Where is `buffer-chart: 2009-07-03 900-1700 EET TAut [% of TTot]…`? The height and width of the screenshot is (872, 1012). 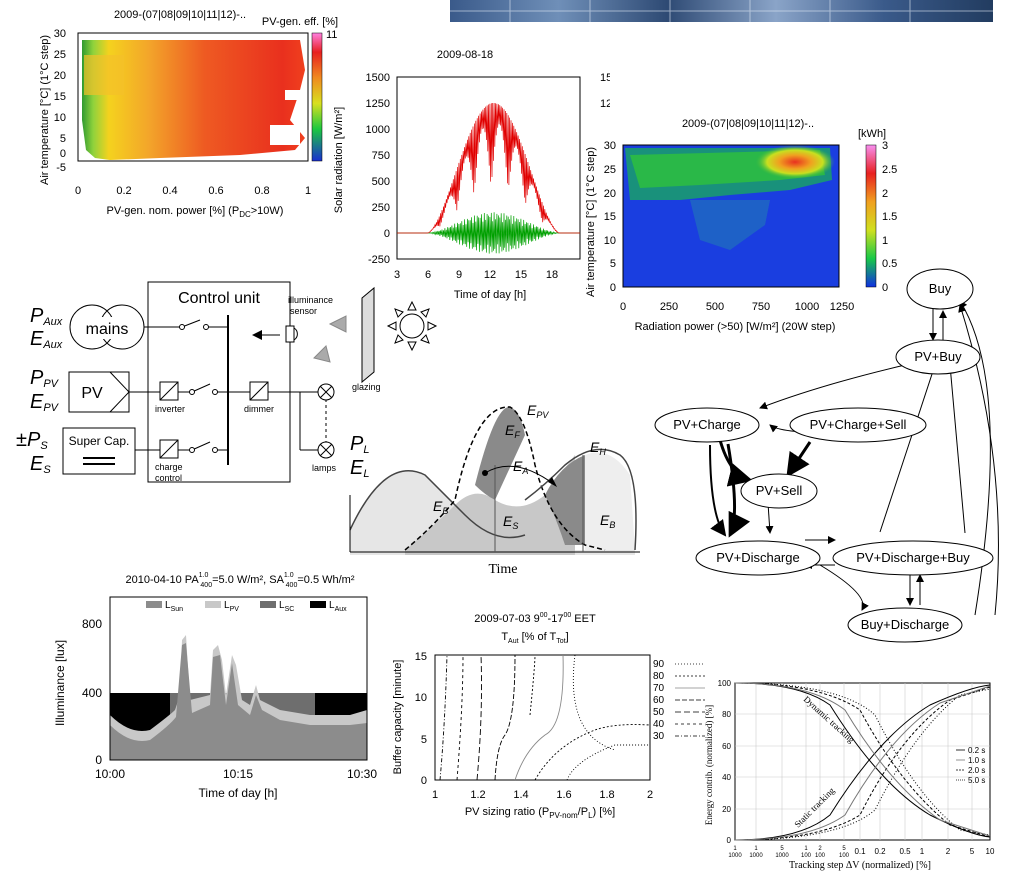
buffer-chart: 2009-07-03 900-1700 EET TAut [% of TTot]… is located at coordinates (548, 716).